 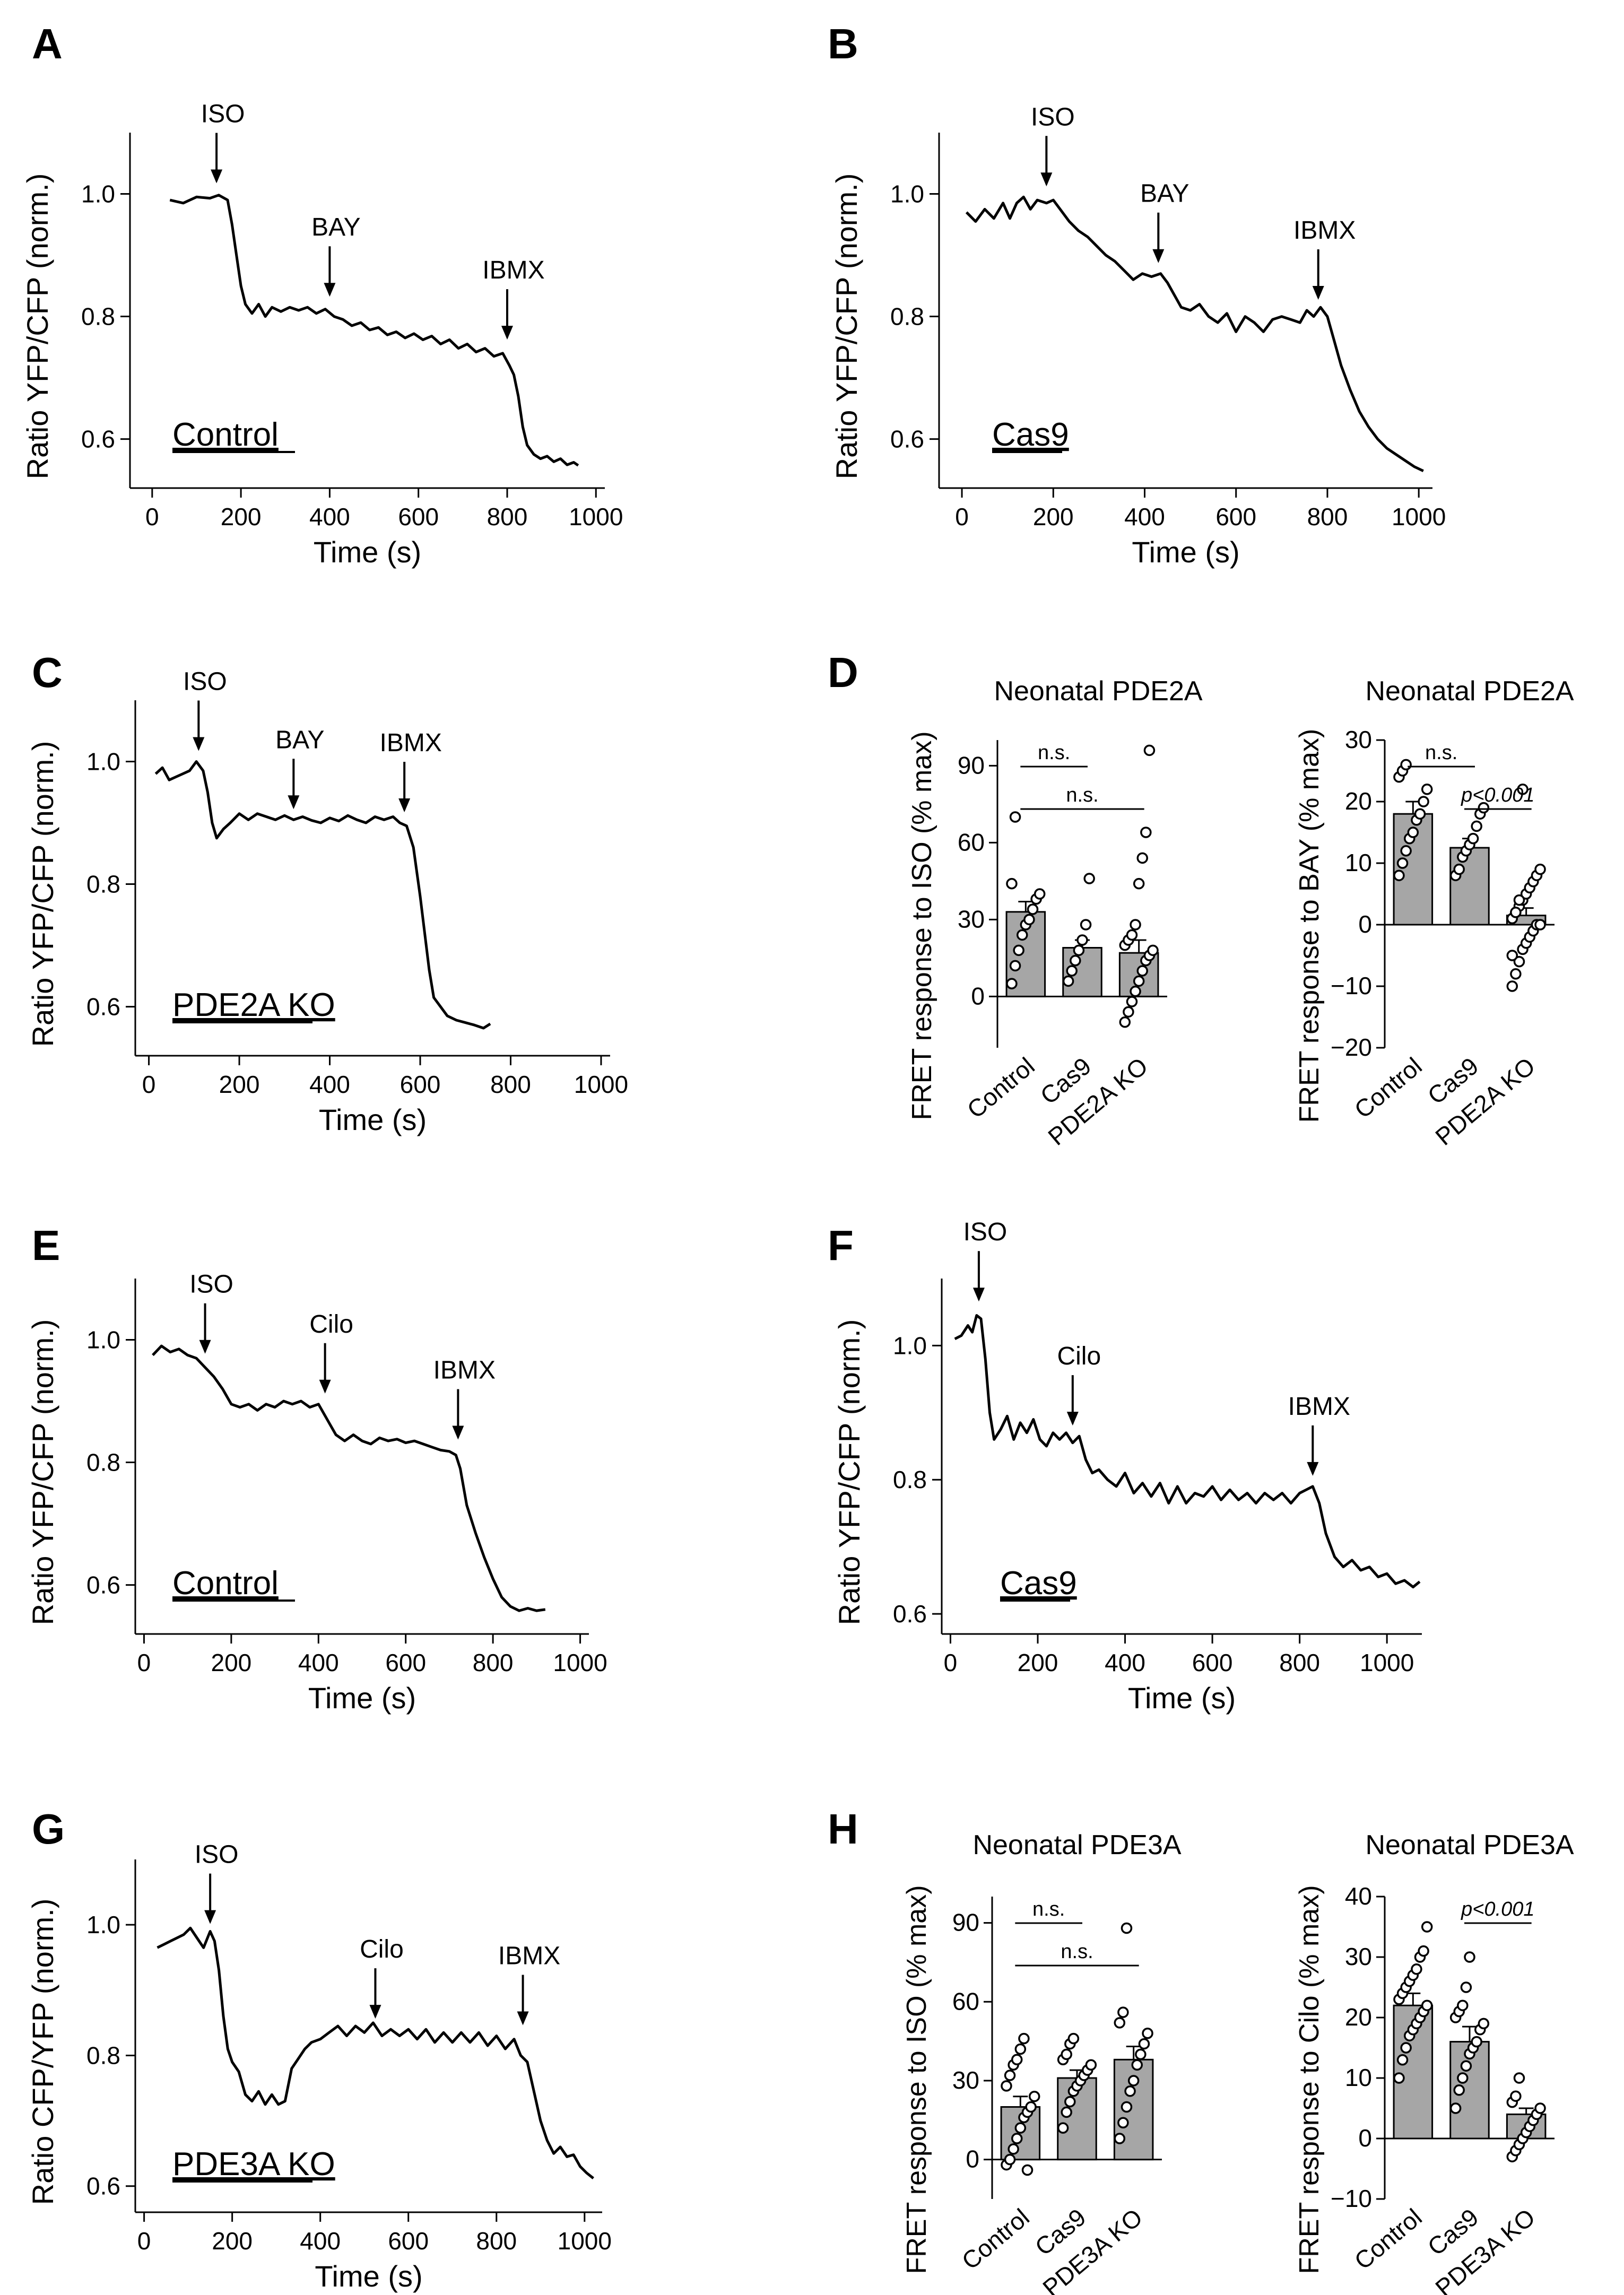 I want to click on annotation-label: BAY, so click(x=299, y=740).